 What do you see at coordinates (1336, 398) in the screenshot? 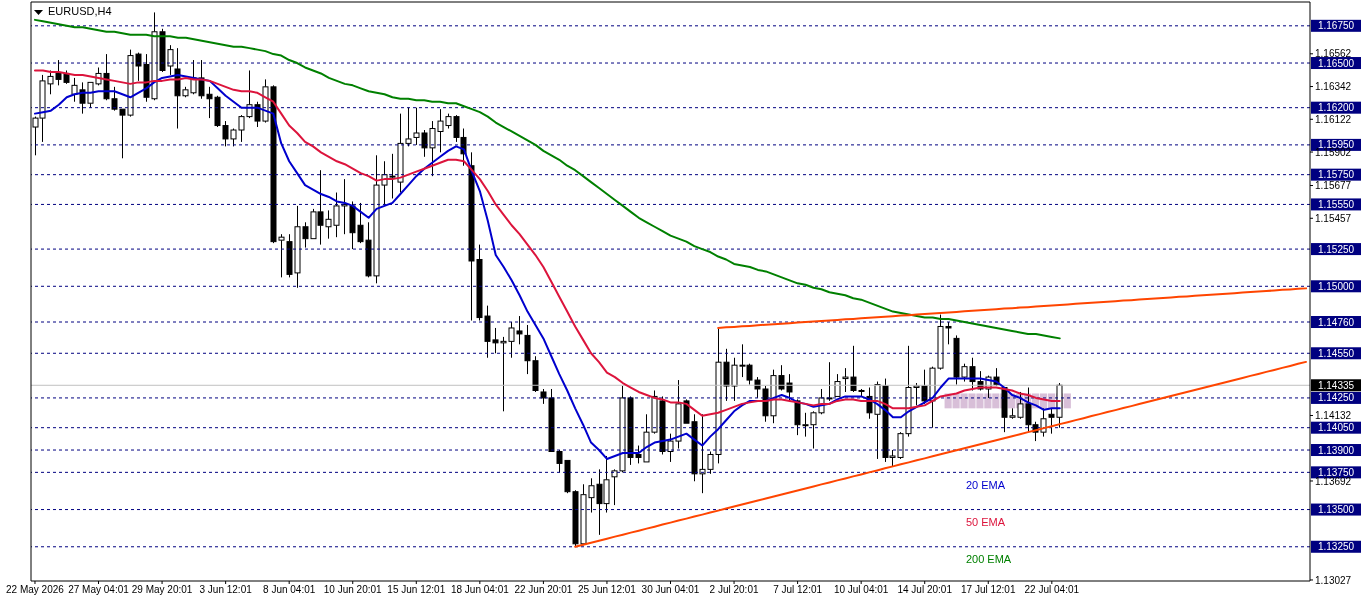
I see `ref-line-label: 1.14250` at bounding box center [1336, 398].